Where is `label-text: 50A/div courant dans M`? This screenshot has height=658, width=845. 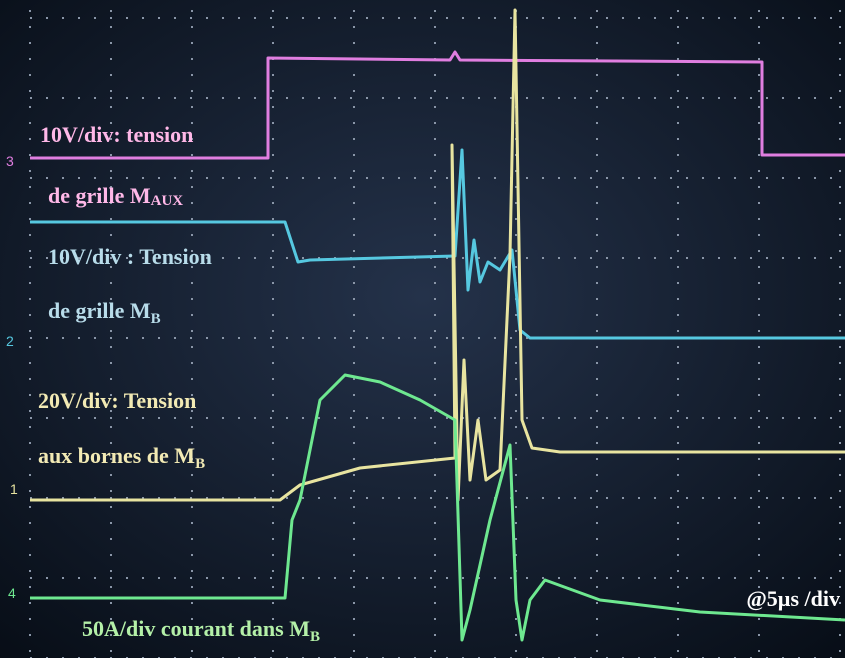 label-text: 50A/div courant dans M is located at coordinates (196, 628).